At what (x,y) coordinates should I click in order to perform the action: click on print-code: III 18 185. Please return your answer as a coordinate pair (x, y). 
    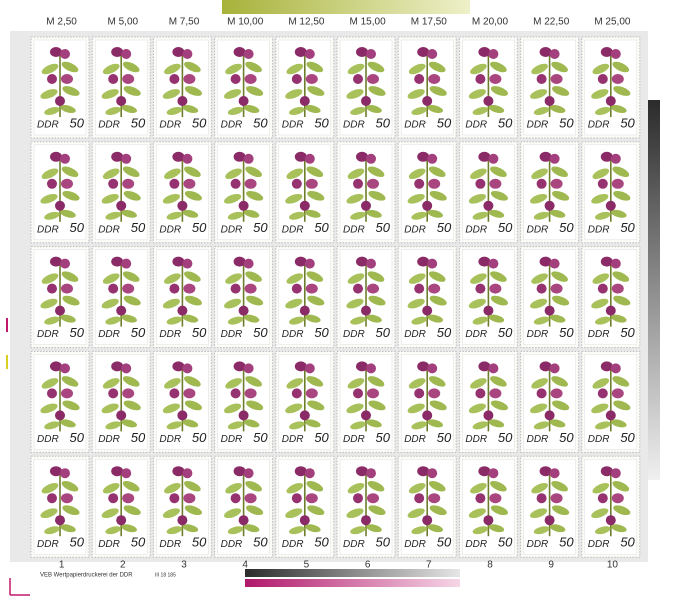
    Looking at the image, I should click on (165, 575).